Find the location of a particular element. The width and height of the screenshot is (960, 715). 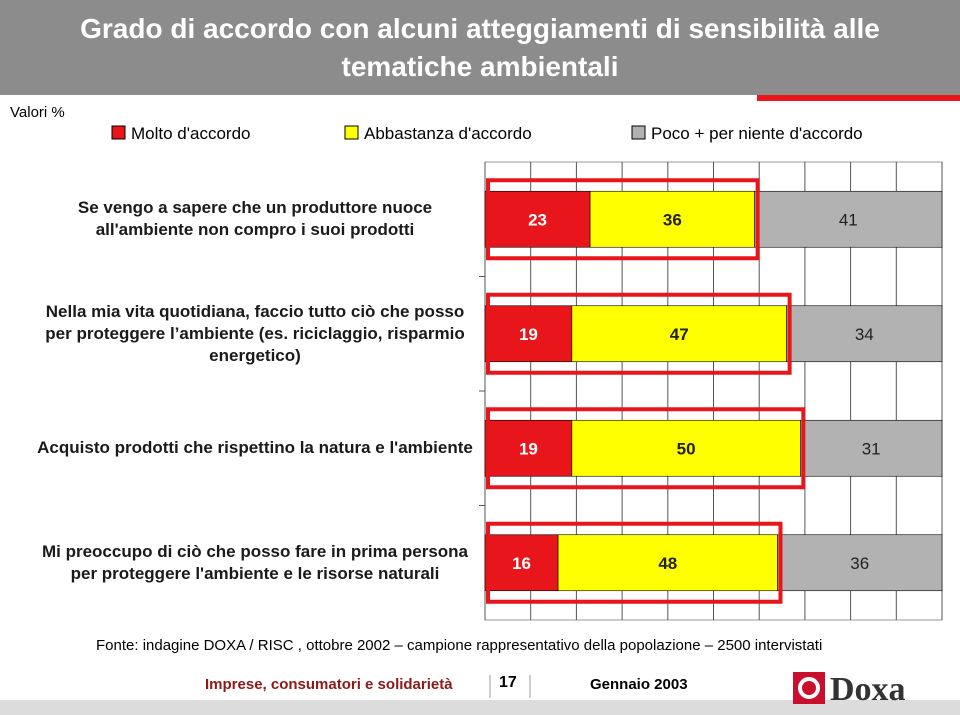

value-label: 16 is located at coordinates (521, 563).